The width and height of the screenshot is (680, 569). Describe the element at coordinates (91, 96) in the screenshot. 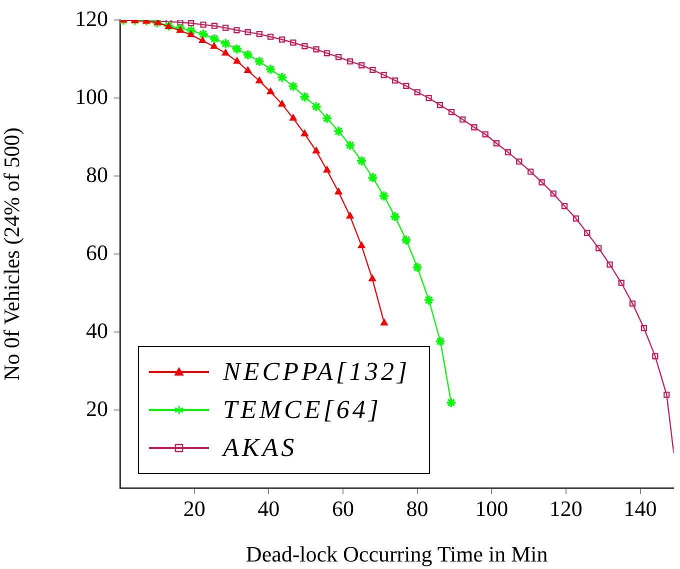

I see `y-tick-label: 100` at that location.